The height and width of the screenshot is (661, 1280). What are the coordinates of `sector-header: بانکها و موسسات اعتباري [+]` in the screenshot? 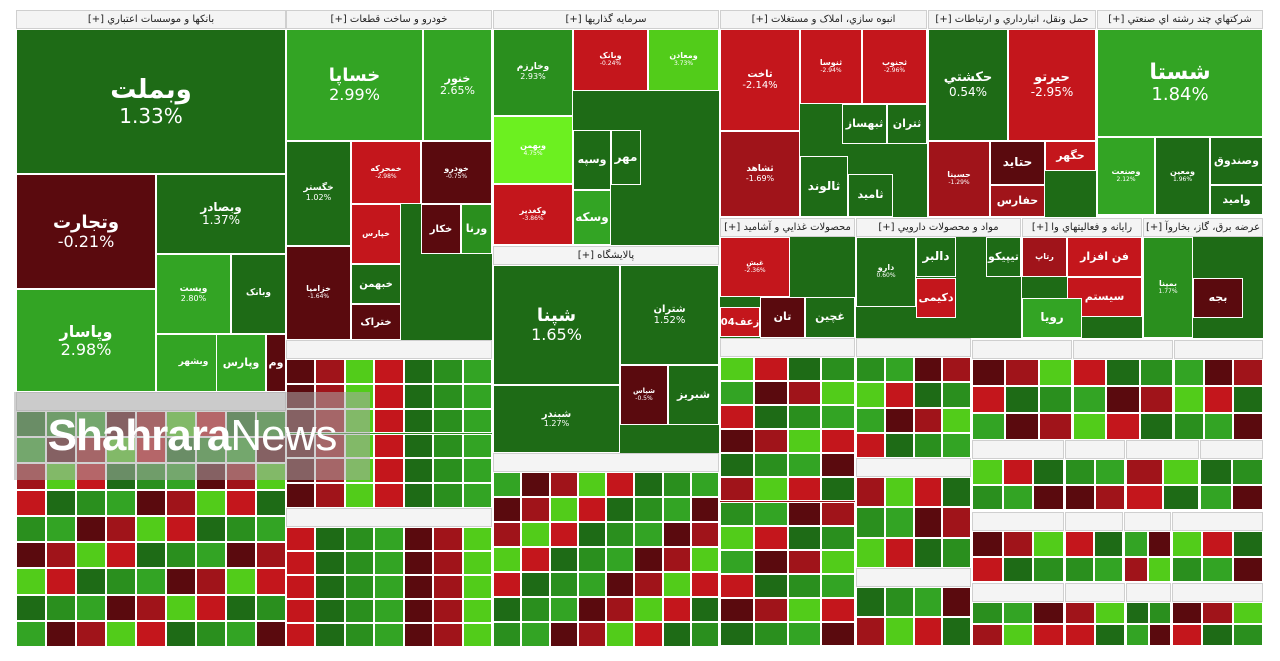 It's located at (151, 19).